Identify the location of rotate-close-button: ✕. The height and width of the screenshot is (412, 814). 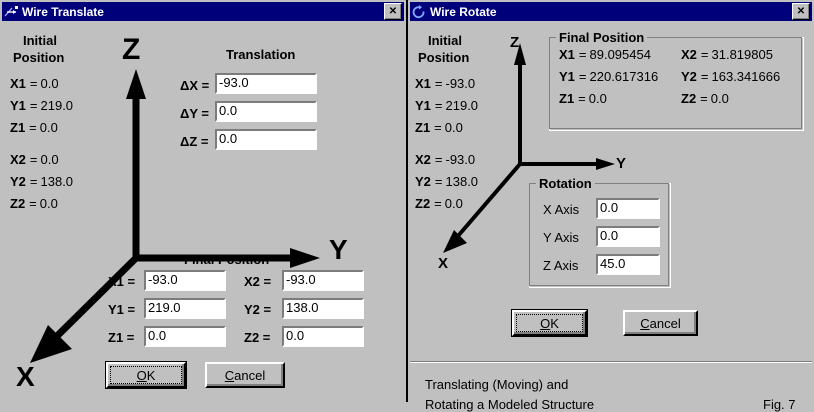
(801, 11).